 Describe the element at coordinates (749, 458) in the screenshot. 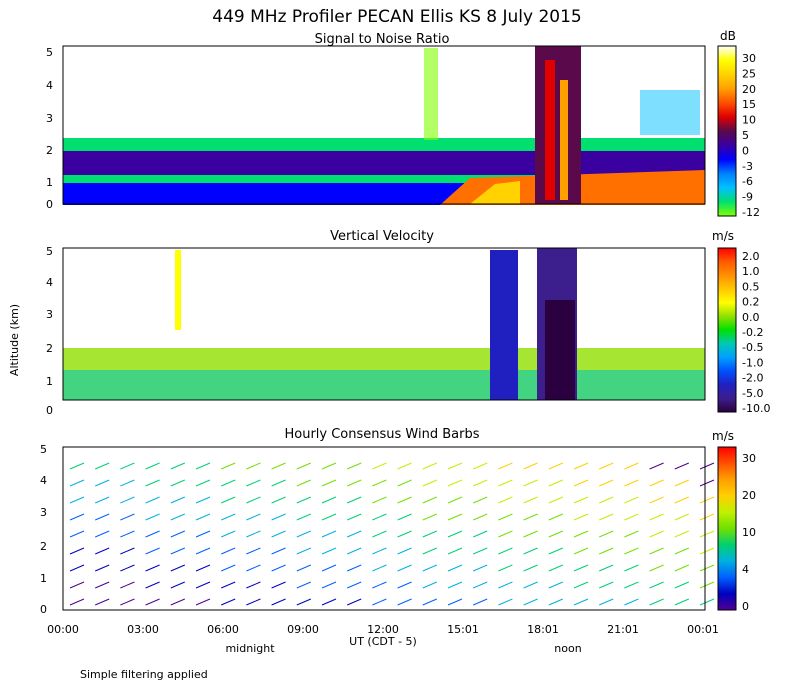

I see `wind-colorbar-tick: 30` at that location.